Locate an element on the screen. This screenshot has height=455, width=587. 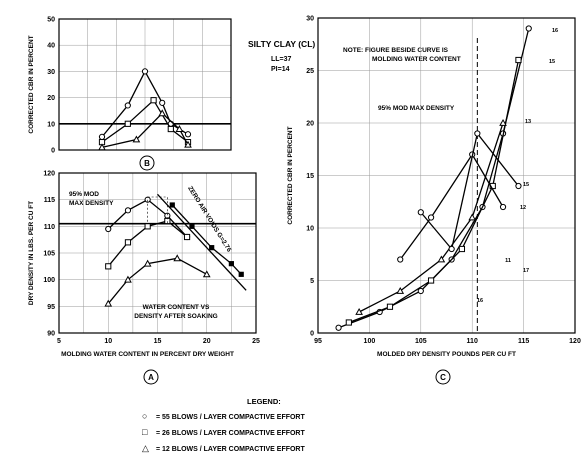
x-tick-label: 20 is located at coordinates (207, 341).